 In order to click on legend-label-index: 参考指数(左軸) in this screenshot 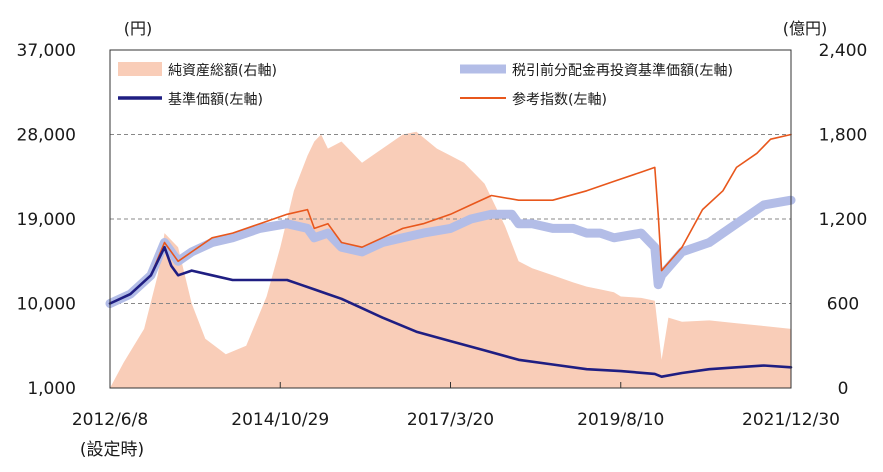, I will do `click(559, 99)`.